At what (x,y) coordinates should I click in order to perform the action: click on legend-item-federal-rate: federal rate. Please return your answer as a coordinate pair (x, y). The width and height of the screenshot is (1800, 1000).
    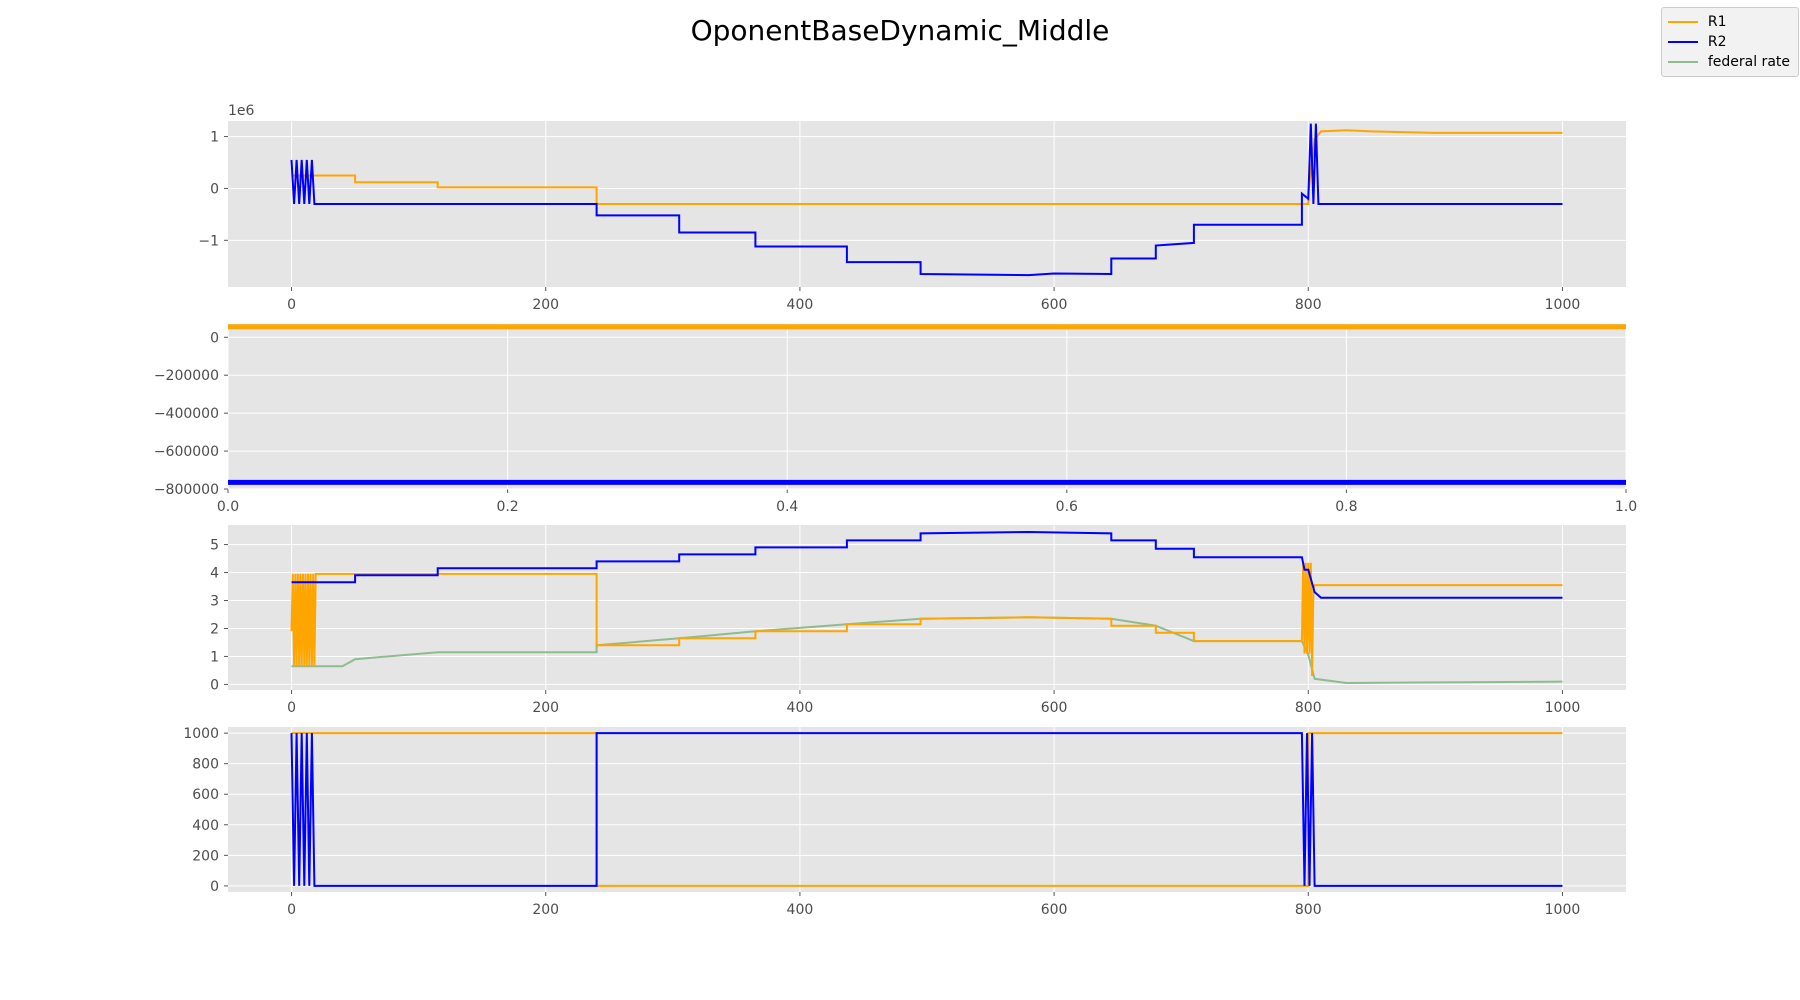
    Looking at the image, I should click on (1728, 62).